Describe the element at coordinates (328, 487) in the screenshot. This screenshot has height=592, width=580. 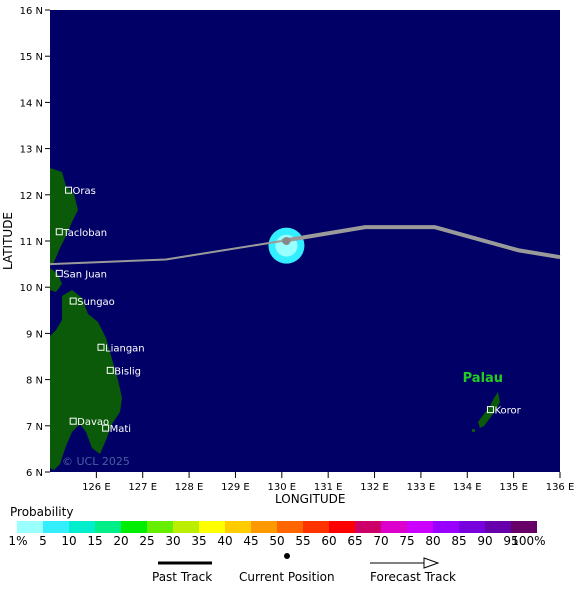
I see `lon-tick-label: 131 E` at that location.